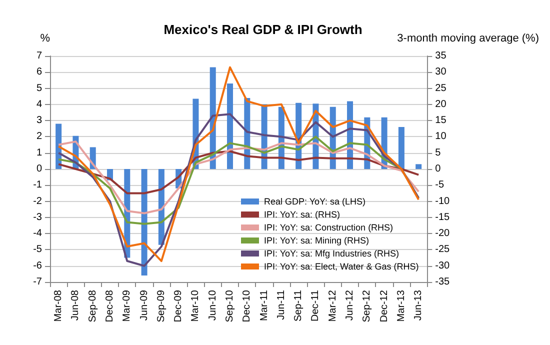 This screenshot has width=550, height=345. Describe the element at coordinates (178, 306) in the screenshot. I see `x-tick-label: Dec-09` at that location.